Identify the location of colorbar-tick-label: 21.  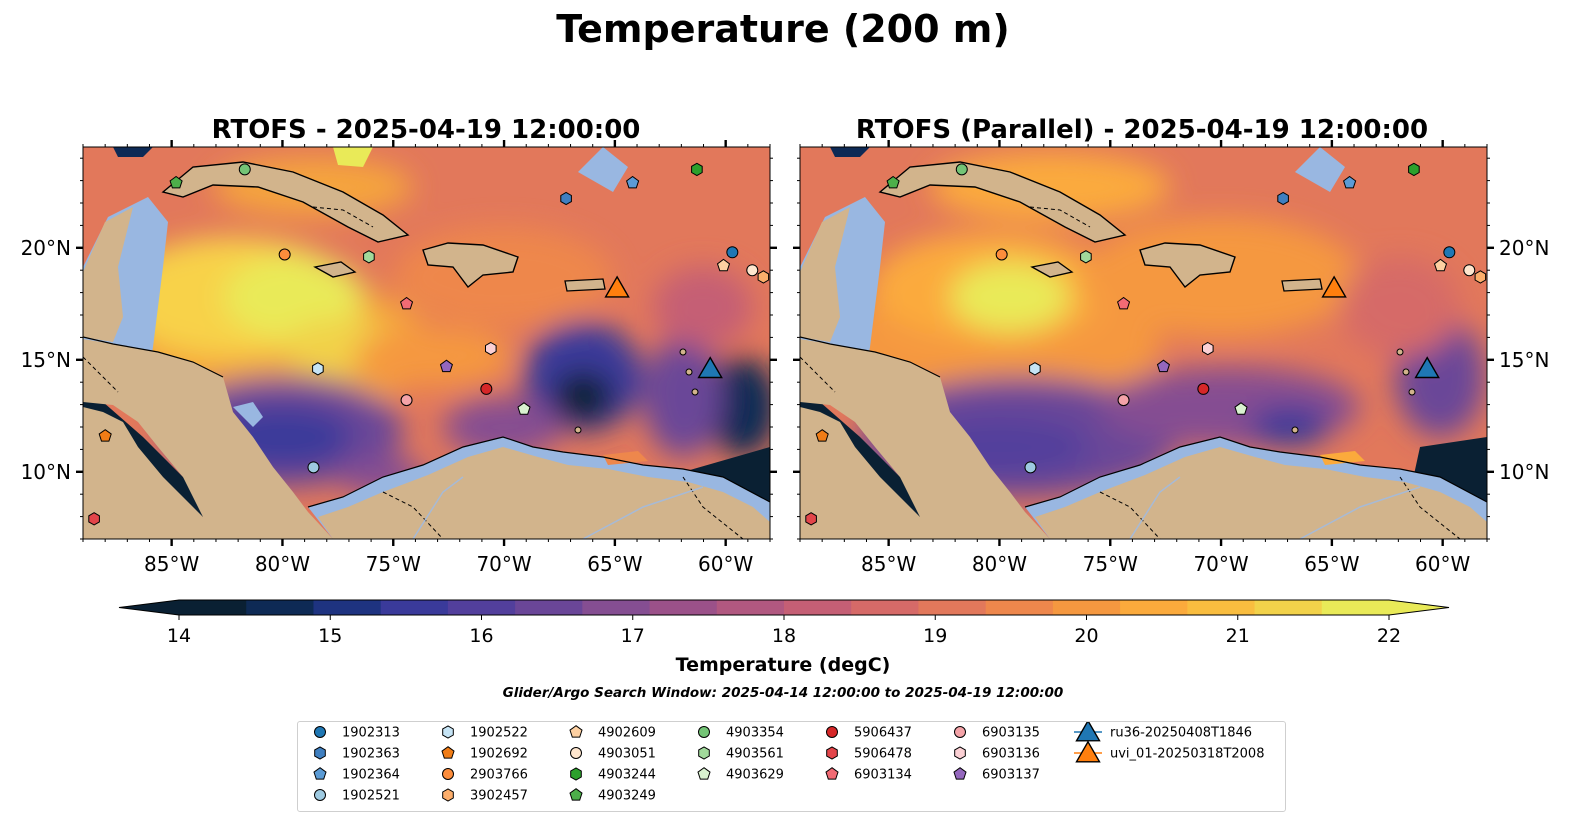
(1238, 636).